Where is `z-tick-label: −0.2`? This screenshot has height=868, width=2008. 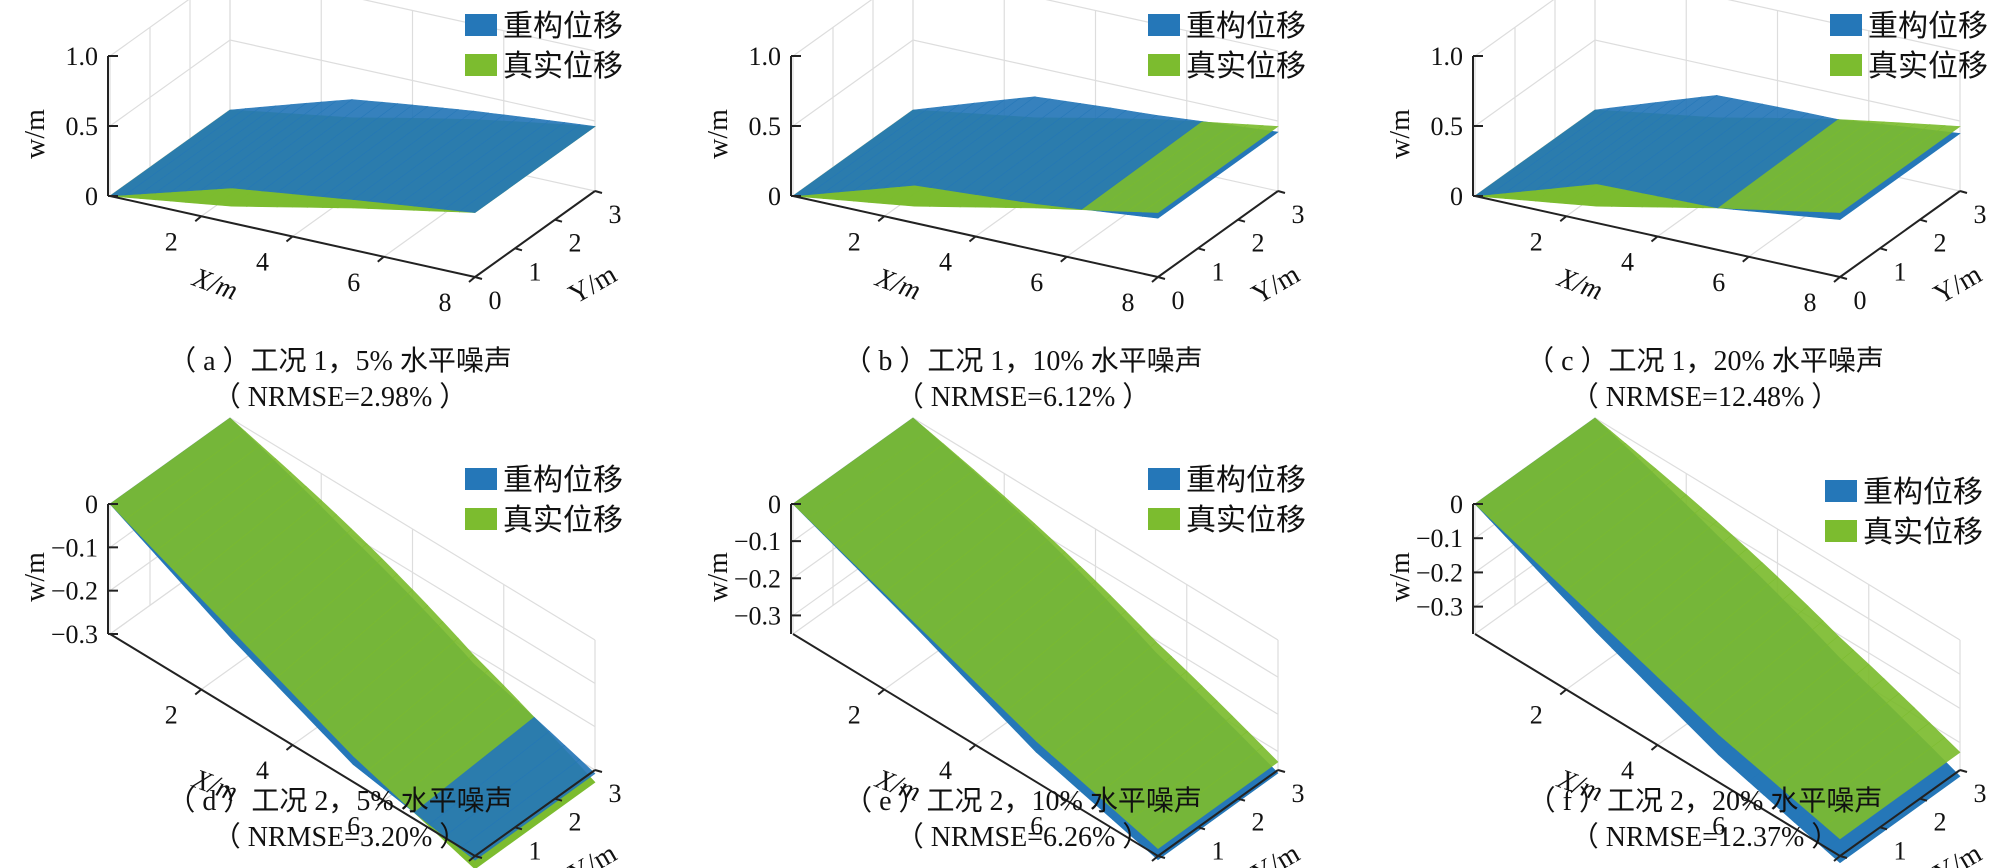
z-tick-label: −0.2 is located at coordinates (74, 591).